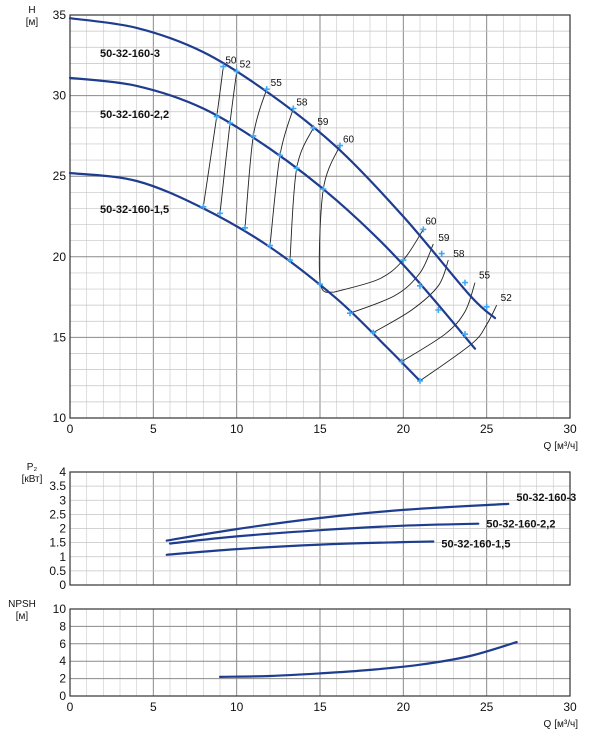 This screenshot has width=595, height=747. Describe the element at coordinates (32, 467) in the screenshot. I see `power-y-axis-label: P₂` at that location.